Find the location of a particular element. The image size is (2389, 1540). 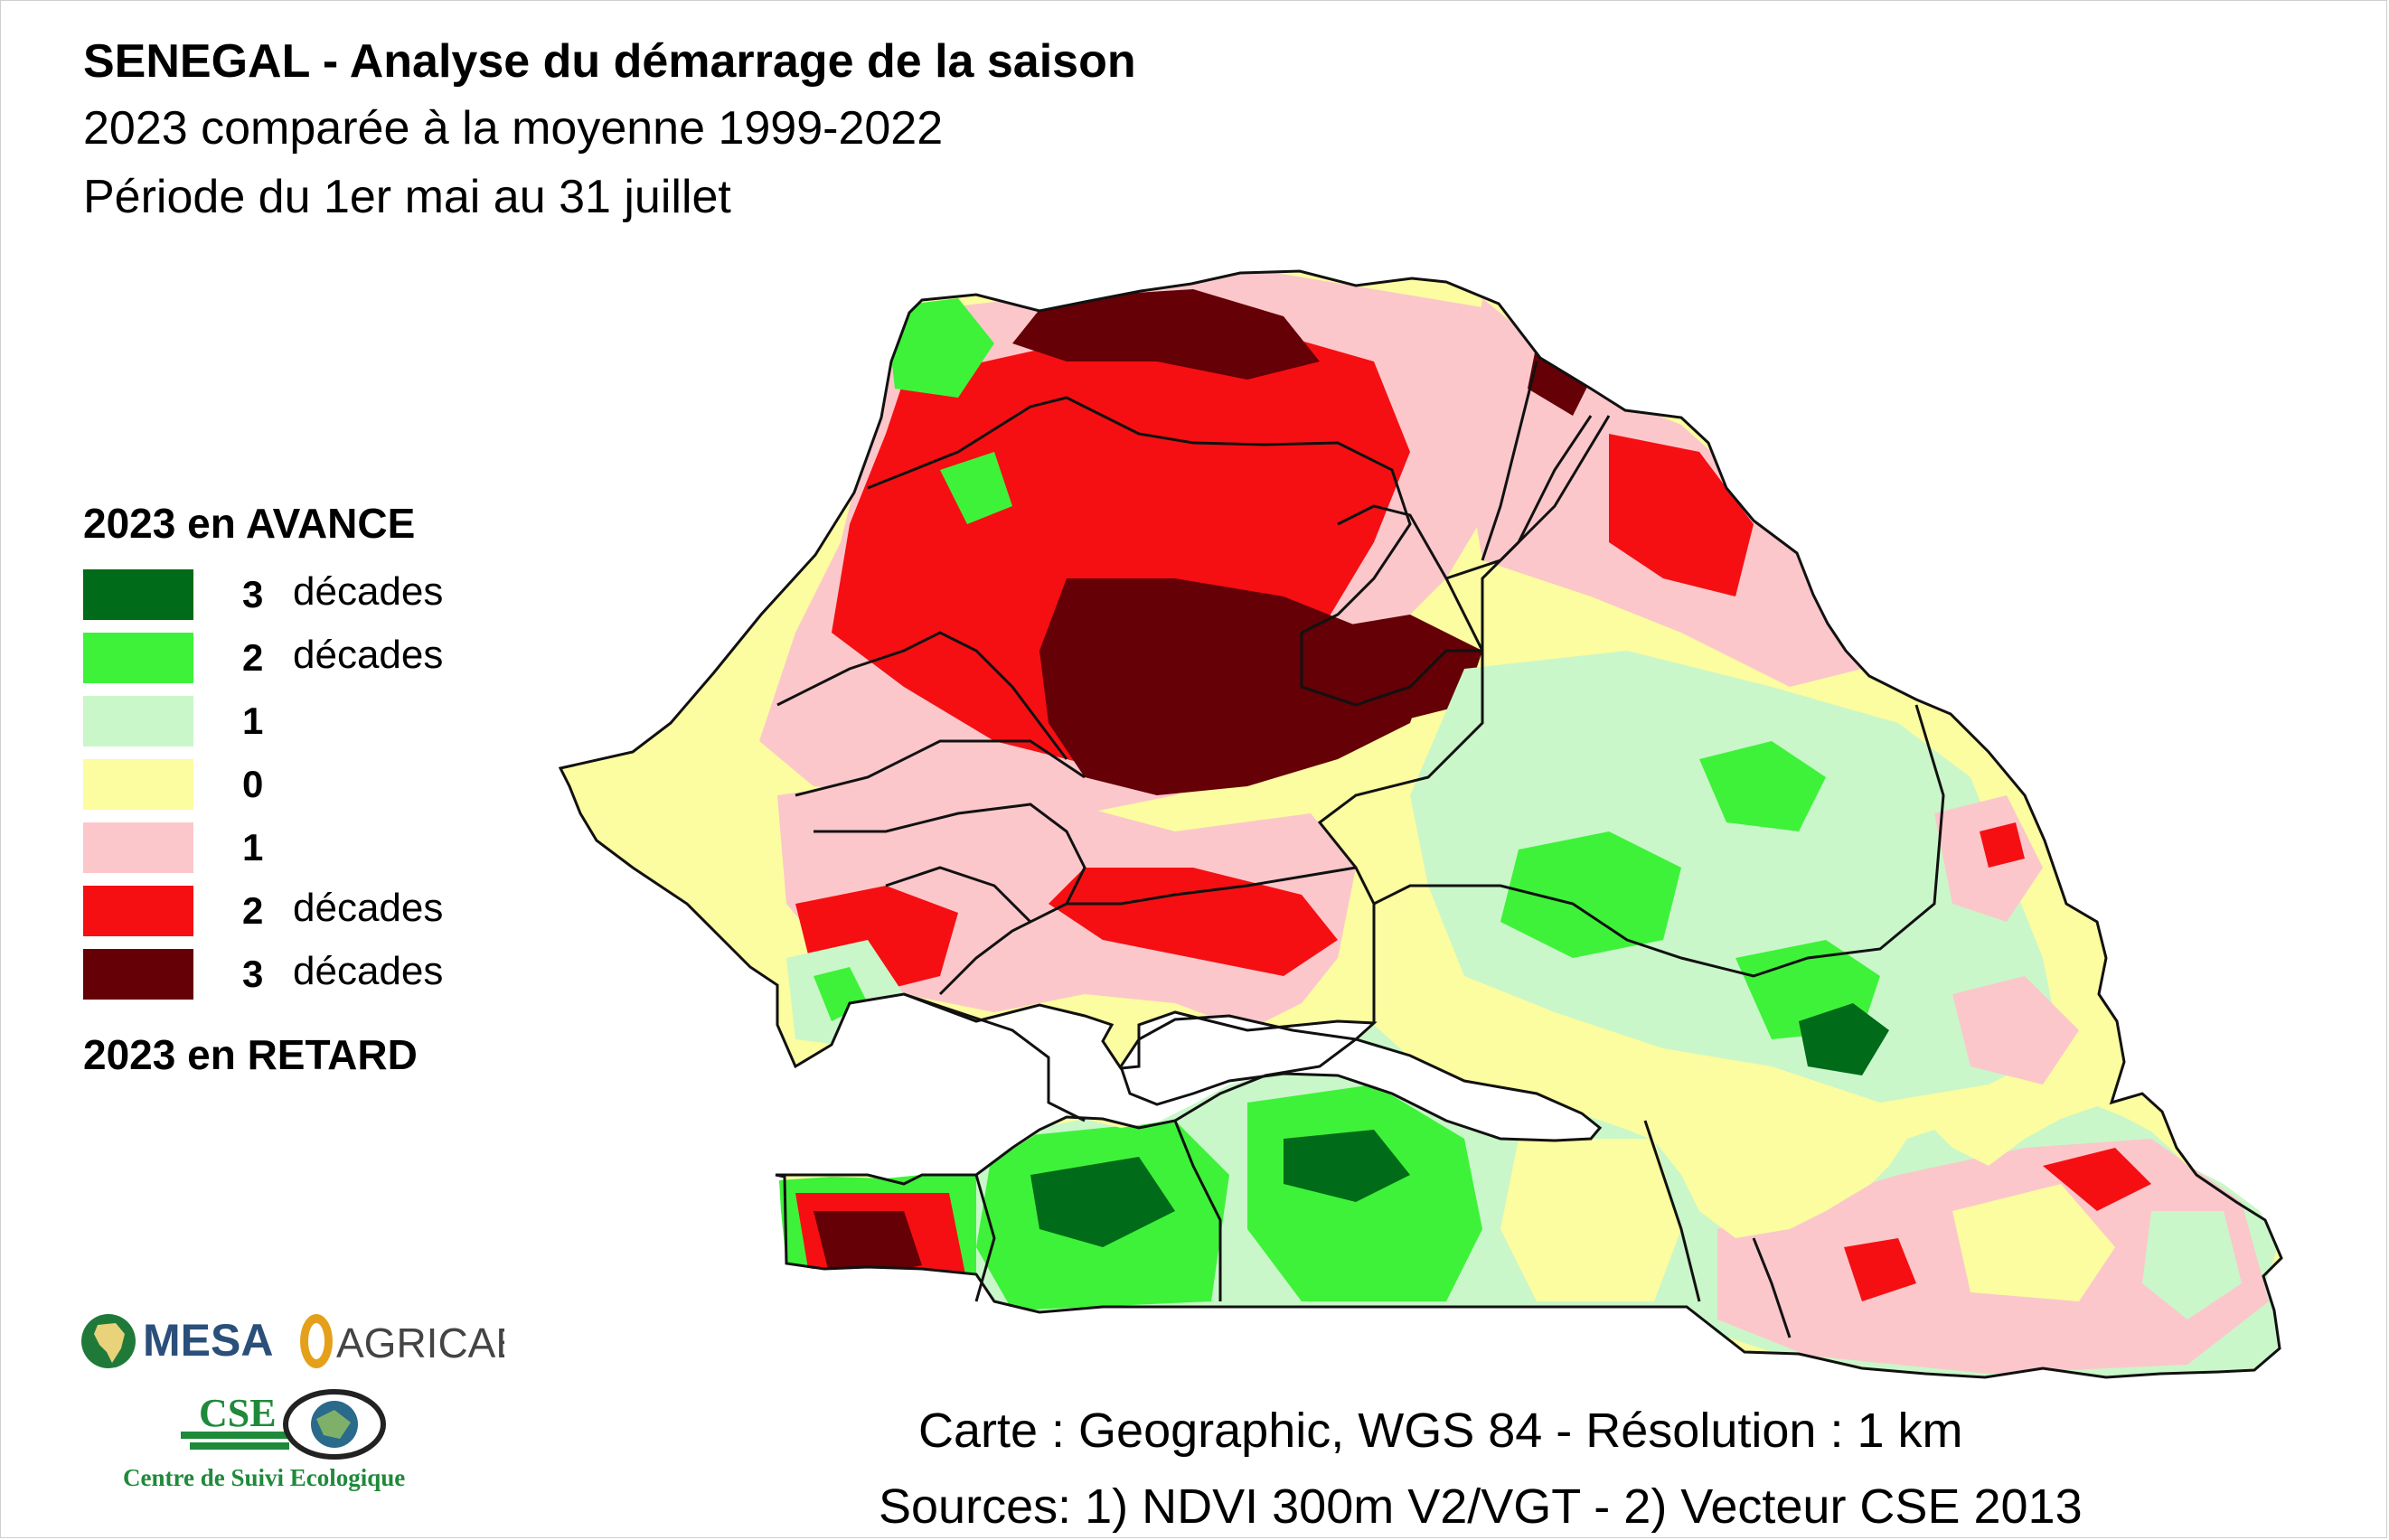

mesa-logo: MESA is located at coordinates (177, 1341).